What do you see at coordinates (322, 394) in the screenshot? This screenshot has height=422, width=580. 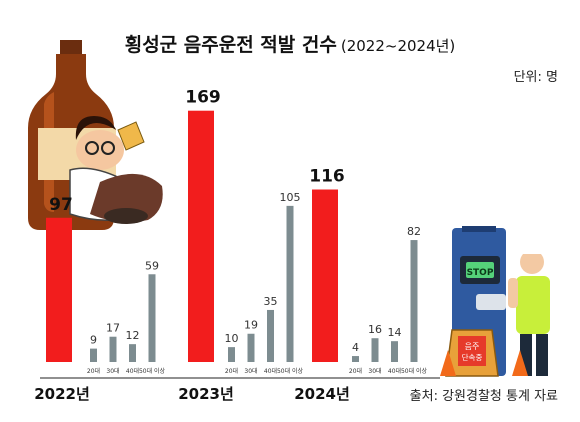 I see `year-label: 2024년` at bounding box center [322, 394].